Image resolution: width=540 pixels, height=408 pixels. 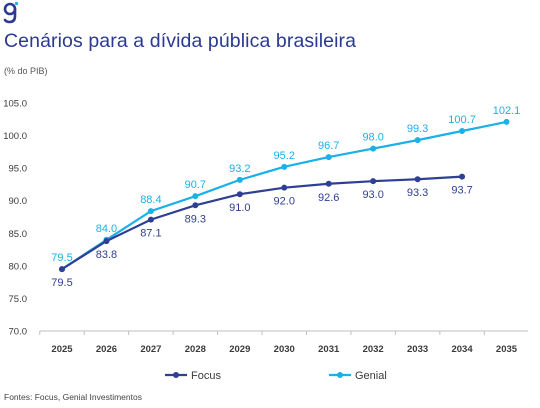 I want to click on source-note: Fontes: Focus, Genial Investimentos, so click(x=73, y=397).